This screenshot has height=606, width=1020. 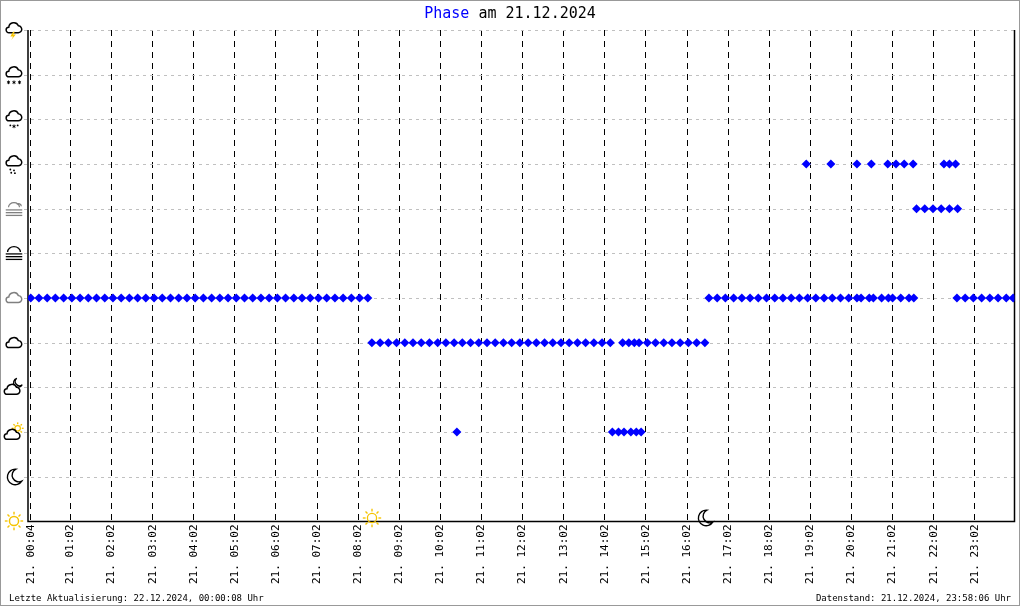 I want to click on x-tick-label: 21. 20:02, so click(x=851, y=554).